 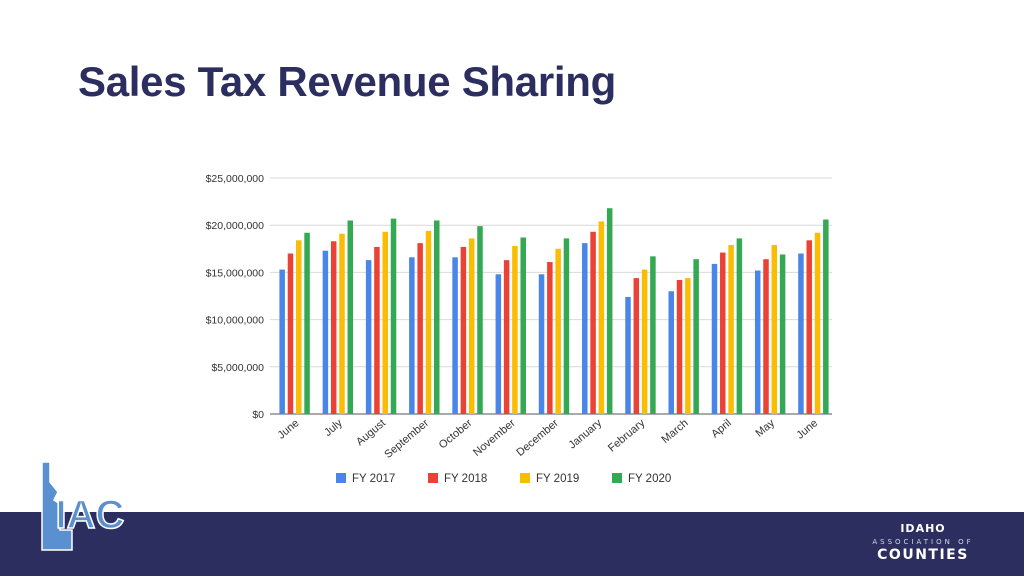 I want to click on x-tick-label: January, so click(x=585, y=434).